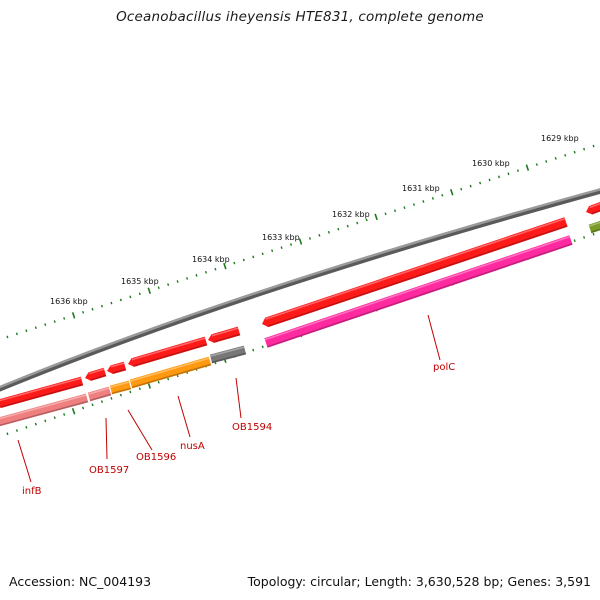 The width and height of the screenshot is (600, 600). What do you see at coordinates (594, 227) in the screenshot?
I see `gene-block` at bounding box center [594, 227].